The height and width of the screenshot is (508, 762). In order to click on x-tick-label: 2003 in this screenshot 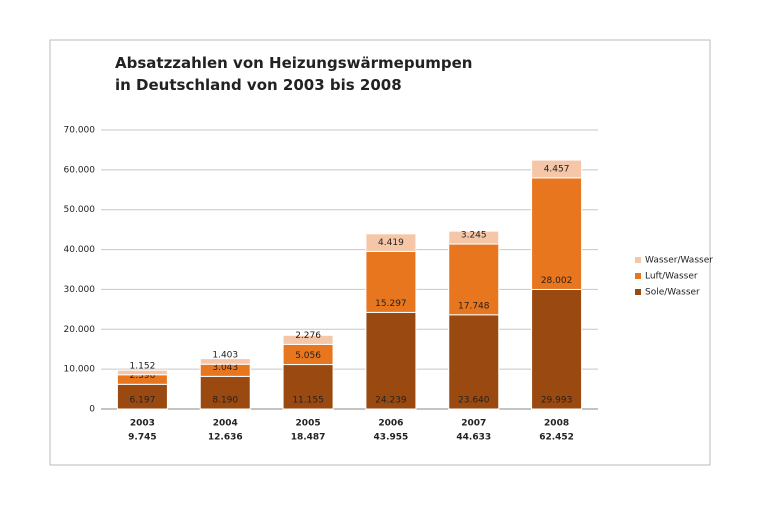, I will do `click(142, 424)`.